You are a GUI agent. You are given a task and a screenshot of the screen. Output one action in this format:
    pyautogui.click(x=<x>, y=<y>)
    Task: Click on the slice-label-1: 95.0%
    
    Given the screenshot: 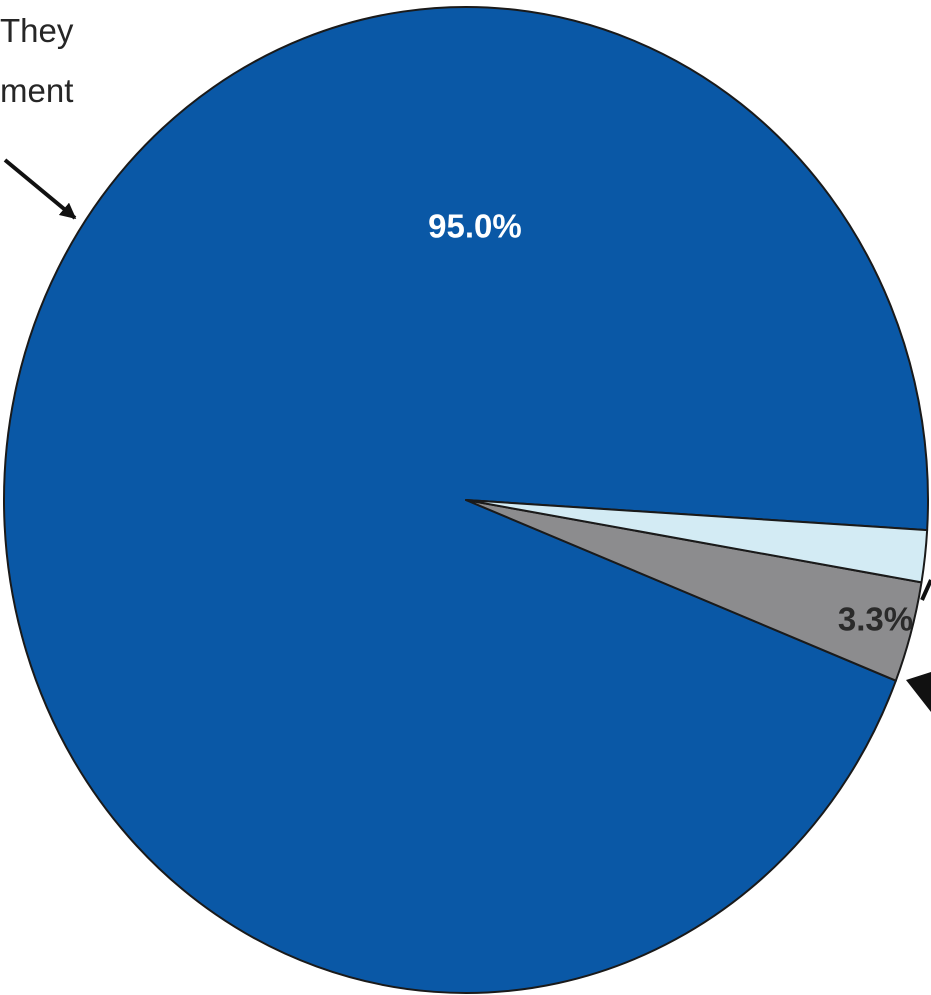 What is the action you would take?
    pyautogui.click(x=475, y=226)
    